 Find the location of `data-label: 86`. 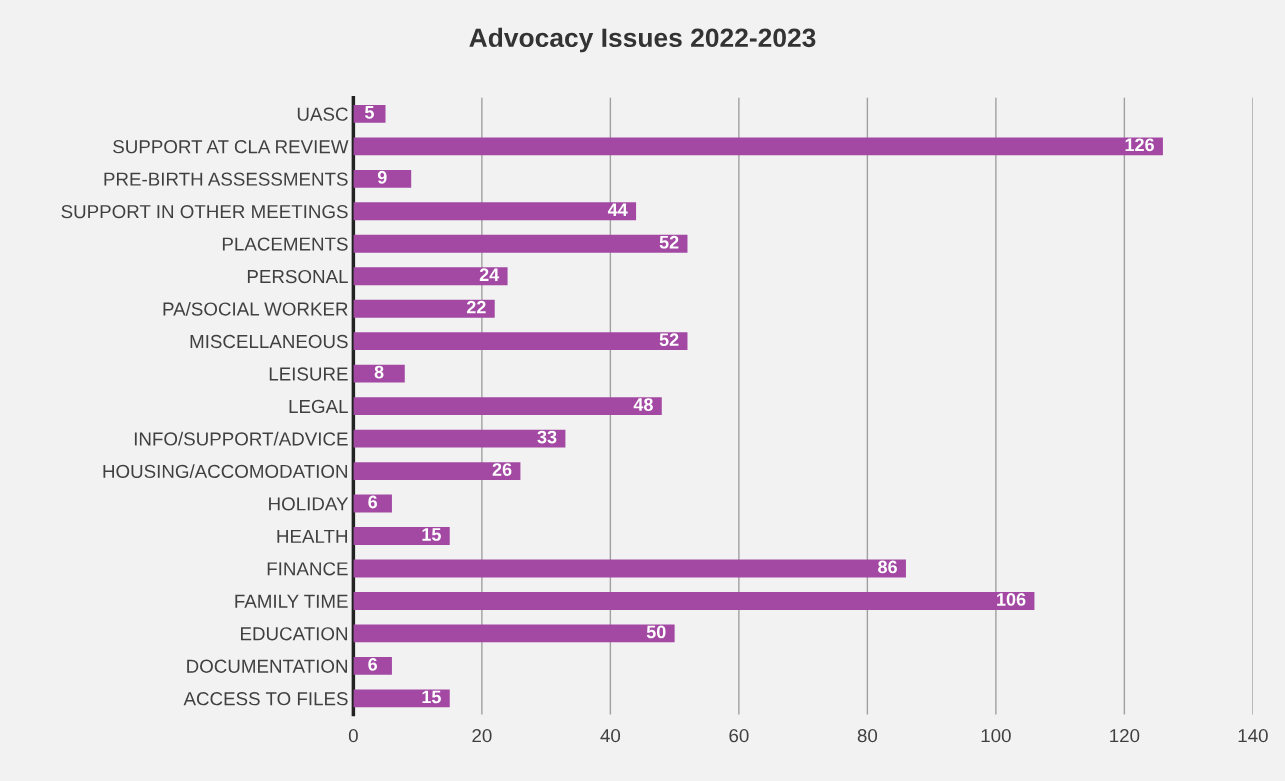

data-label: 86 is located at coordinates (887, 567).